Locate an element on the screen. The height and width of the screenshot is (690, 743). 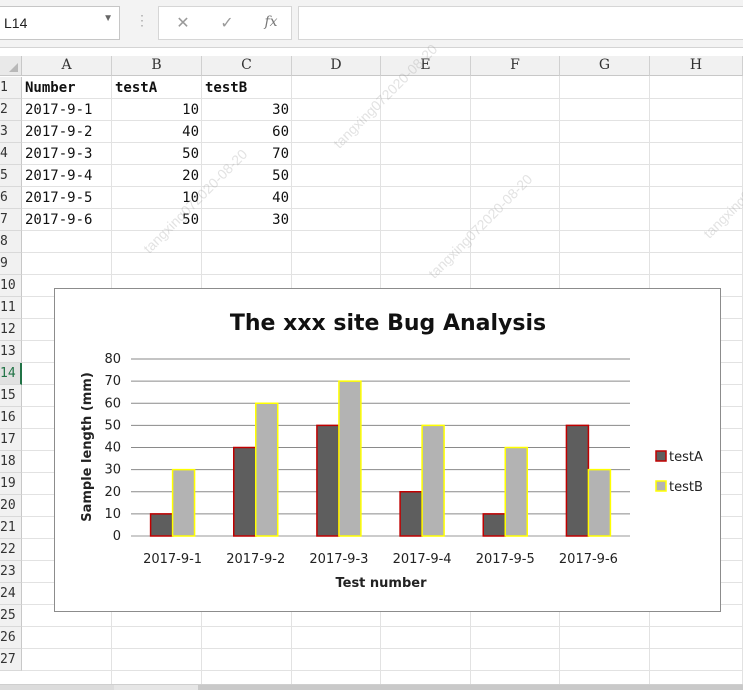
column-header-h: H is located at coordinates (696, 66).